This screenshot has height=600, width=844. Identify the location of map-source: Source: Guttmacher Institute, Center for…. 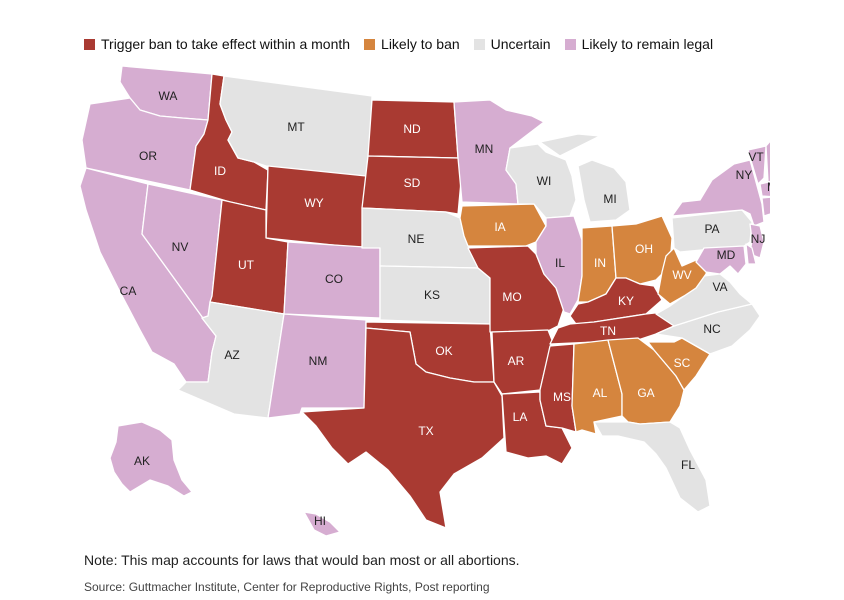
(287, 587).